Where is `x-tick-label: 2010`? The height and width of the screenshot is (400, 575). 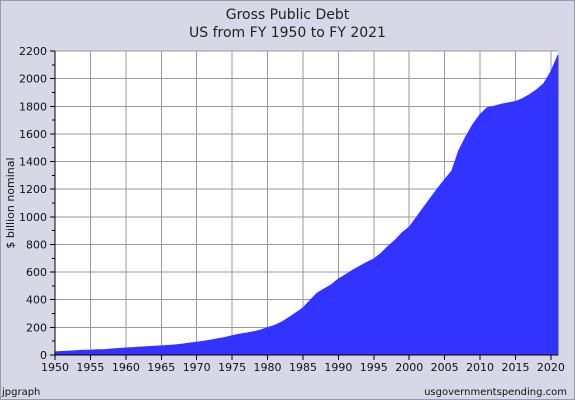
x-tick-label: 2010 is located at coordinates (480, 367).